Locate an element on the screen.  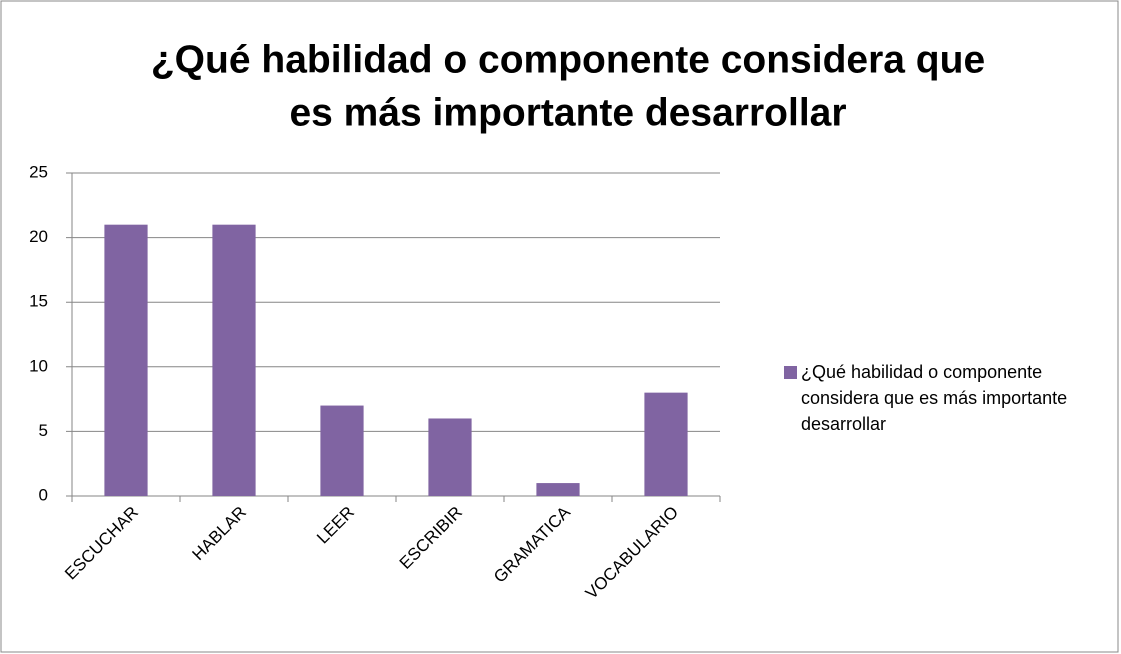
y-tick-label: 0 is located at coordinates (43, 494).